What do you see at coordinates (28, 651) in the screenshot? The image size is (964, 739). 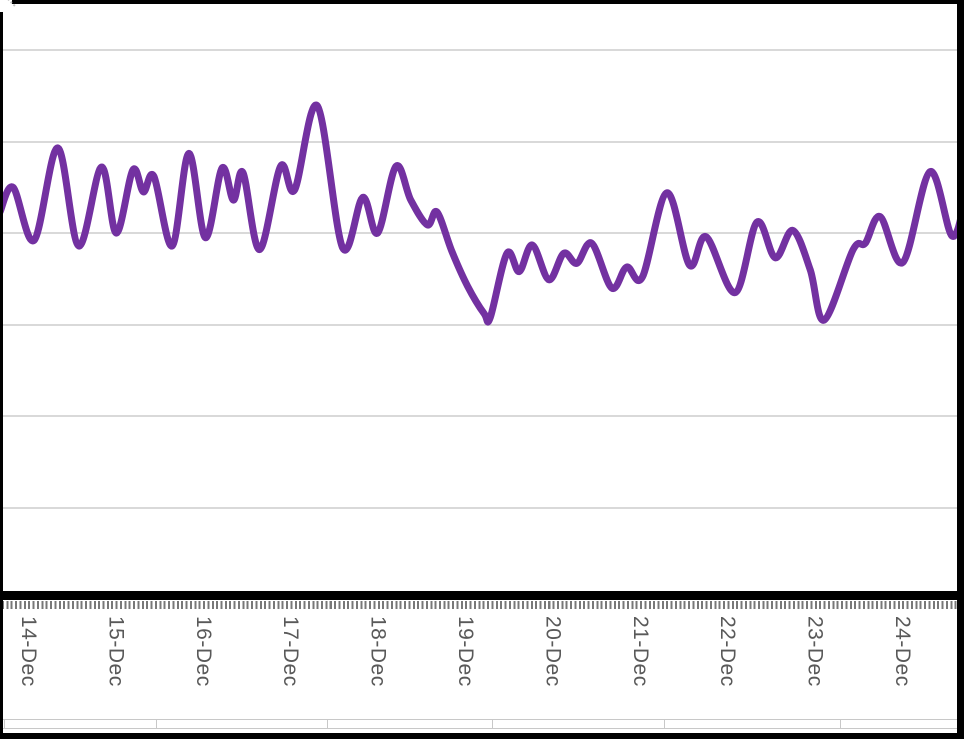 I see `x-axis-label: 14-Dec` at bounding box center [28, 651].